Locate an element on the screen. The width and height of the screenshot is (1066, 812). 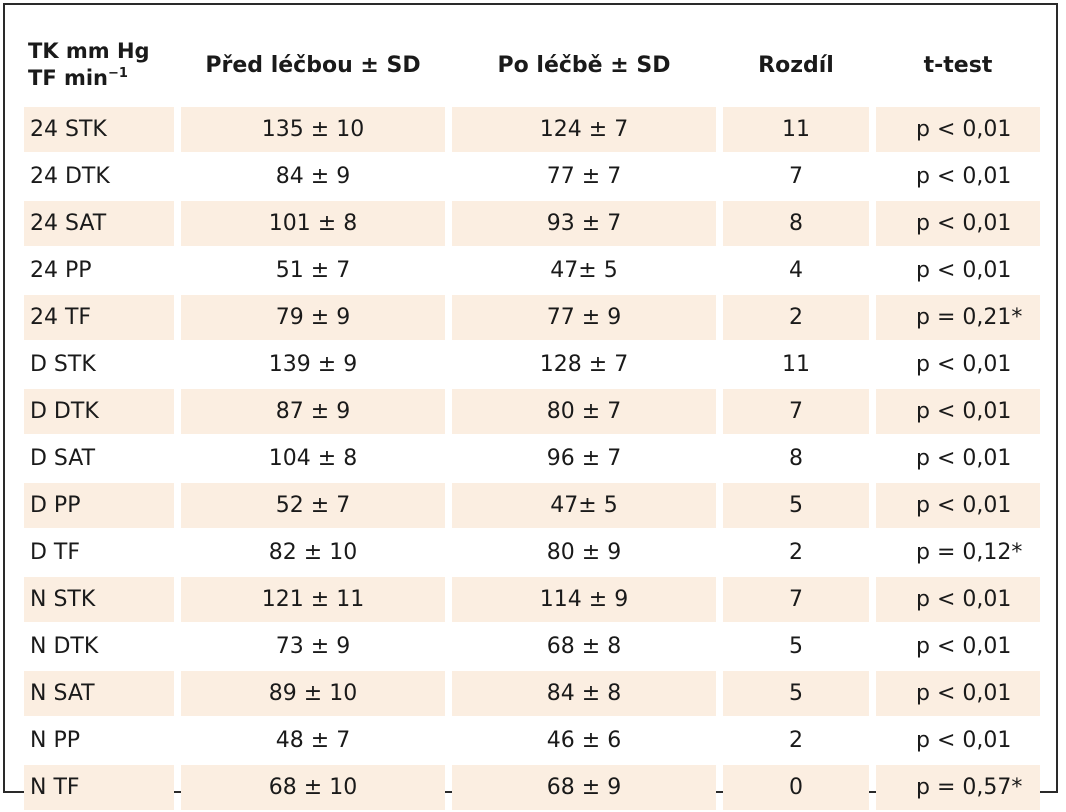
cell-before: 139 ± 9 is located at coordinates (313, 365).